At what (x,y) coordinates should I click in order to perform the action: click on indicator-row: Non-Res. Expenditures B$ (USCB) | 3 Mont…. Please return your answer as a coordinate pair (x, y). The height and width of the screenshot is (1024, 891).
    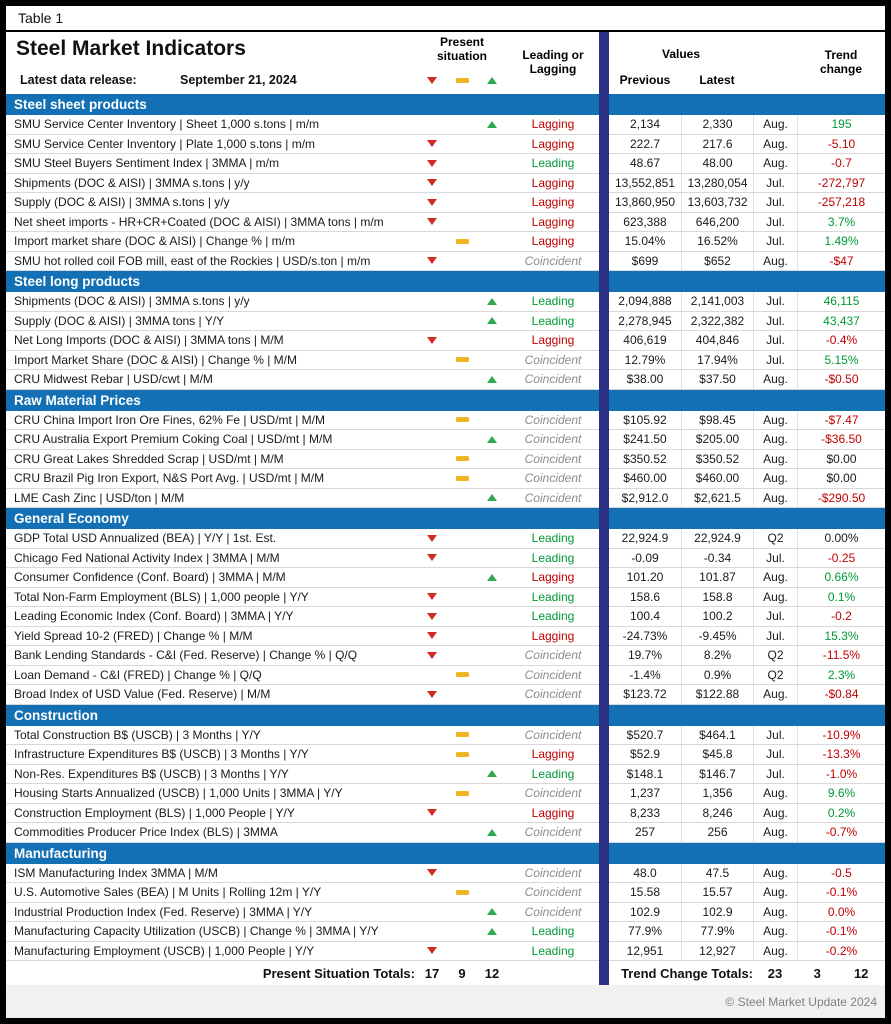
    Looking at the image, I should click on (445, 774).